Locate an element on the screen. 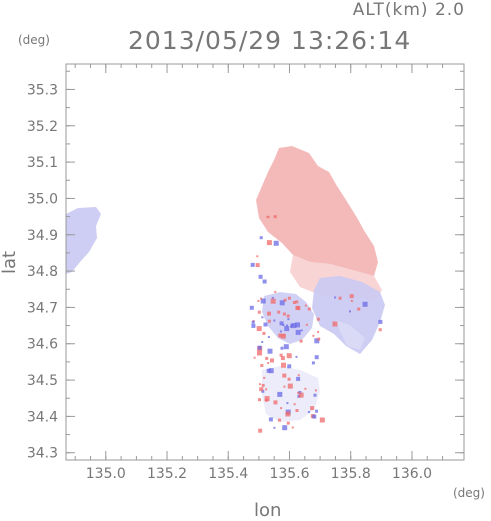  lat-tick-label: 34.7 is located at coordinates (42, 308).